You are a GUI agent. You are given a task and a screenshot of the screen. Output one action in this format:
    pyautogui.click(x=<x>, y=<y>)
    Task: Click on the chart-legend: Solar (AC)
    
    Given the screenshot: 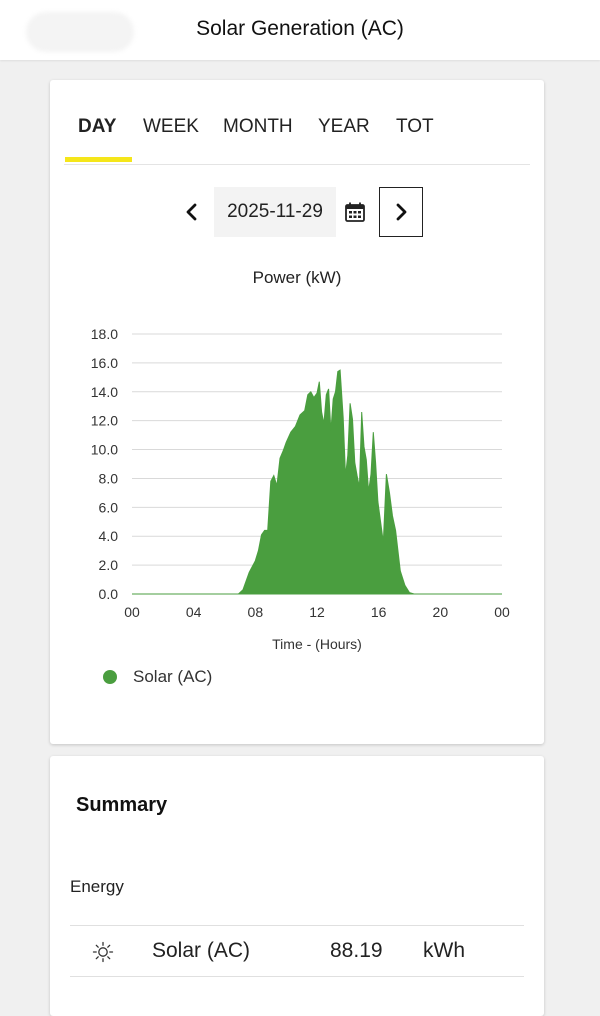 What is the action you would take?
    pyautogui.click(x=157, y=677)
    